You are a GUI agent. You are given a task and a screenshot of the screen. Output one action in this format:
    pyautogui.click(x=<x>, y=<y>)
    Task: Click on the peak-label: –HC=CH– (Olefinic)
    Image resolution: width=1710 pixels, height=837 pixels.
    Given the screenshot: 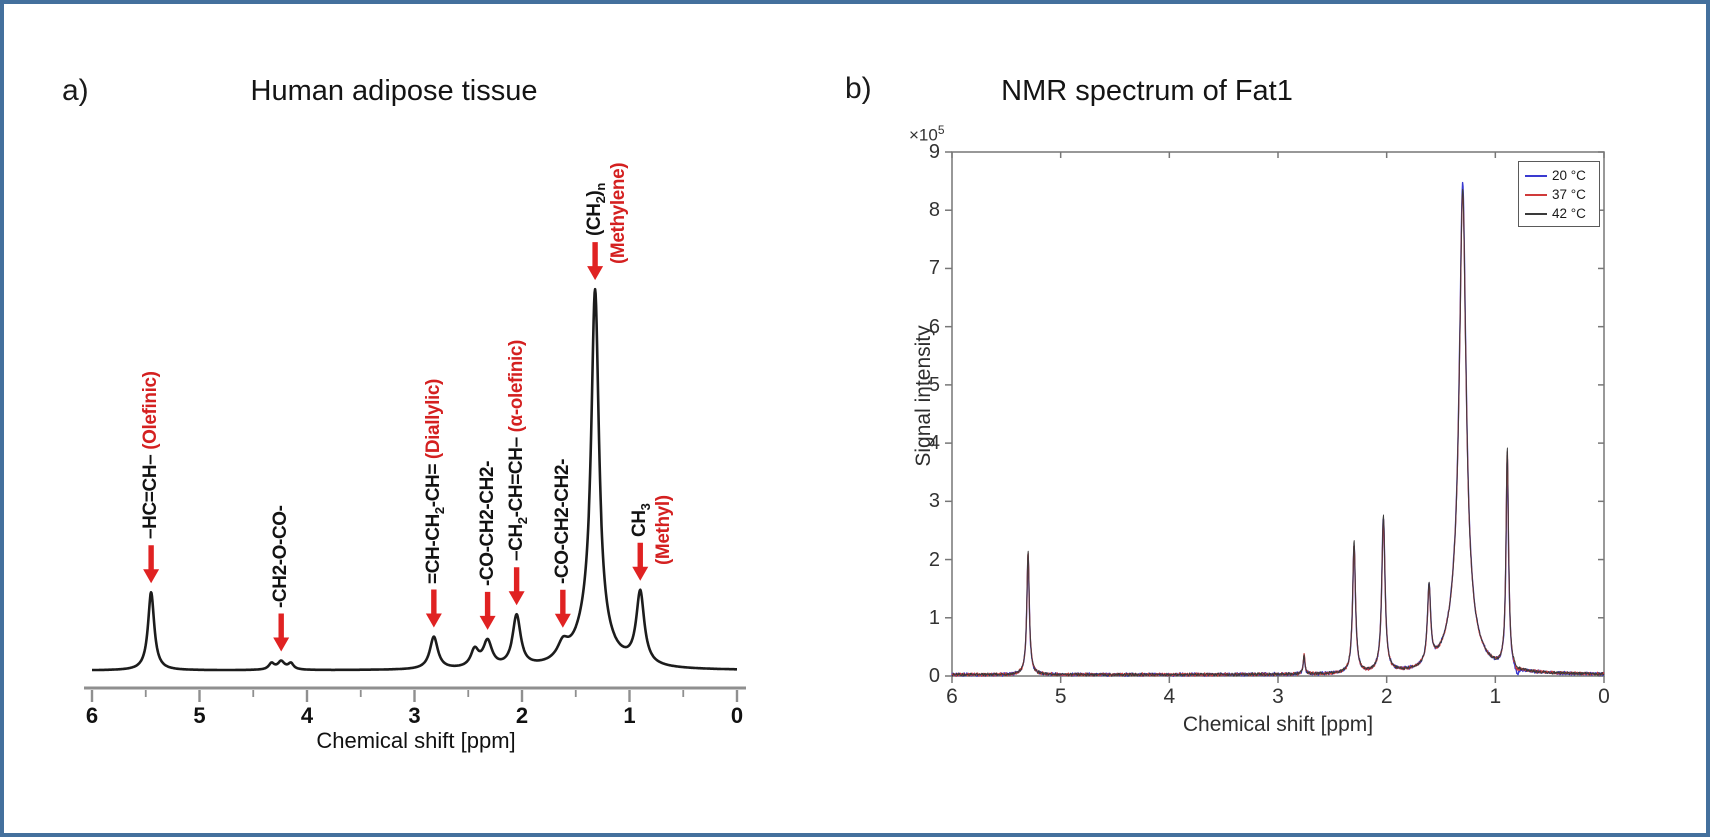 What is the action you would take?
    pyautogui.click(x=151, y=456)
    